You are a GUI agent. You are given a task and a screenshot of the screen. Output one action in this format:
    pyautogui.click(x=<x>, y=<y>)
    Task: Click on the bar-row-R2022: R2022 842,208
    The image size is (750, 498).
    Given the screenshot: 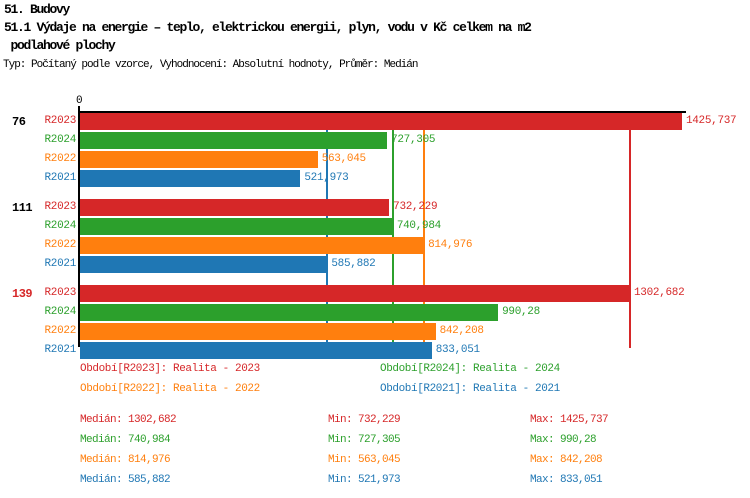 What is the action you would take?
    pyautogui.click(x=375, y=331)
    